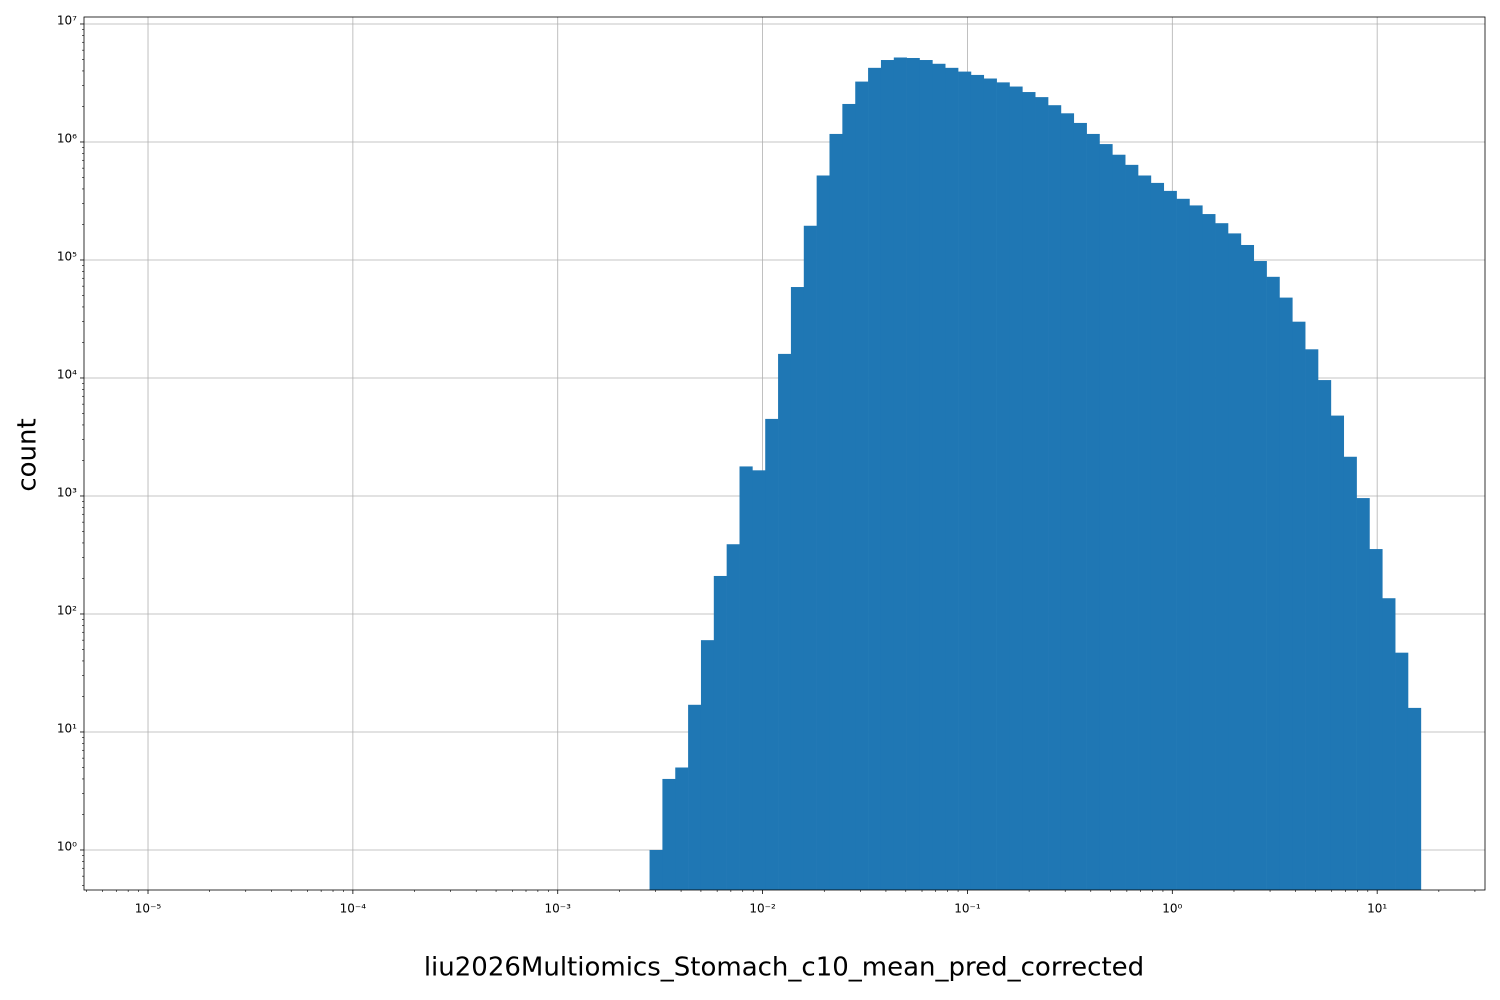  I want to click on y-tick-label: 10⁷, so click(67, 20).